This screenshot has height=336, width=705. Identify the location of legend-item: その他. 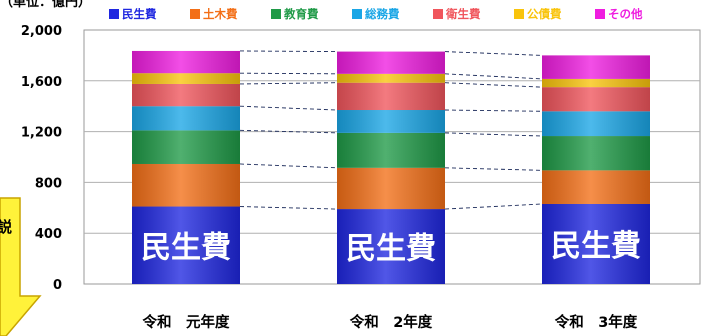
(619, 14).